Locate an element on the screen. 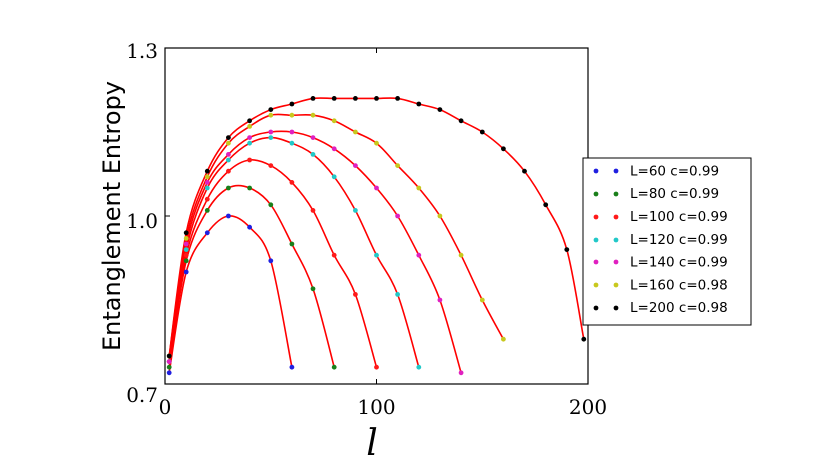 This screenshot has width=830, height=475. x-axis-label: l is located at coordinates (372, 443).